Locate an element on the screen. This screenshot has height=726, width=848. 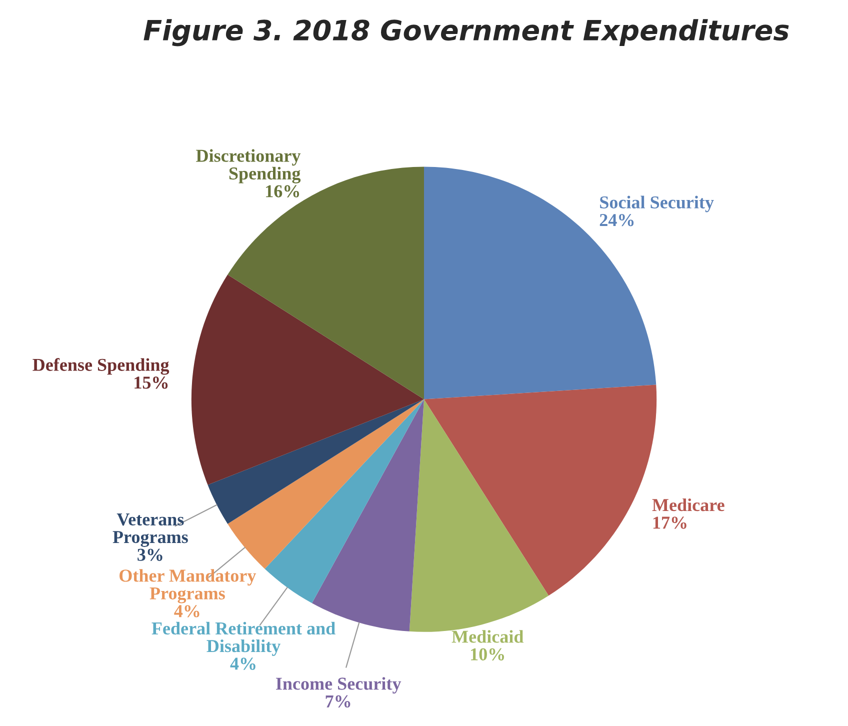
slice-label: Defense Spending is located at coordinates (101, 366).